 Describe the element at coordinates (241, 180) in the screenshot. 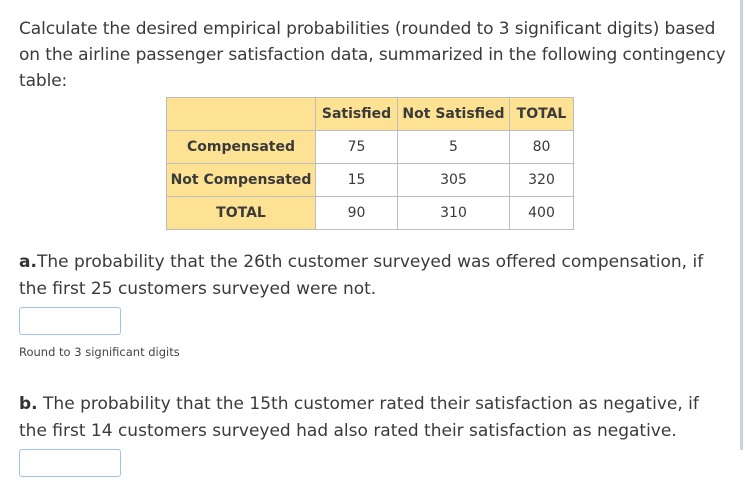

I see `row-header-not-compensated: Not Compensated` at that location.